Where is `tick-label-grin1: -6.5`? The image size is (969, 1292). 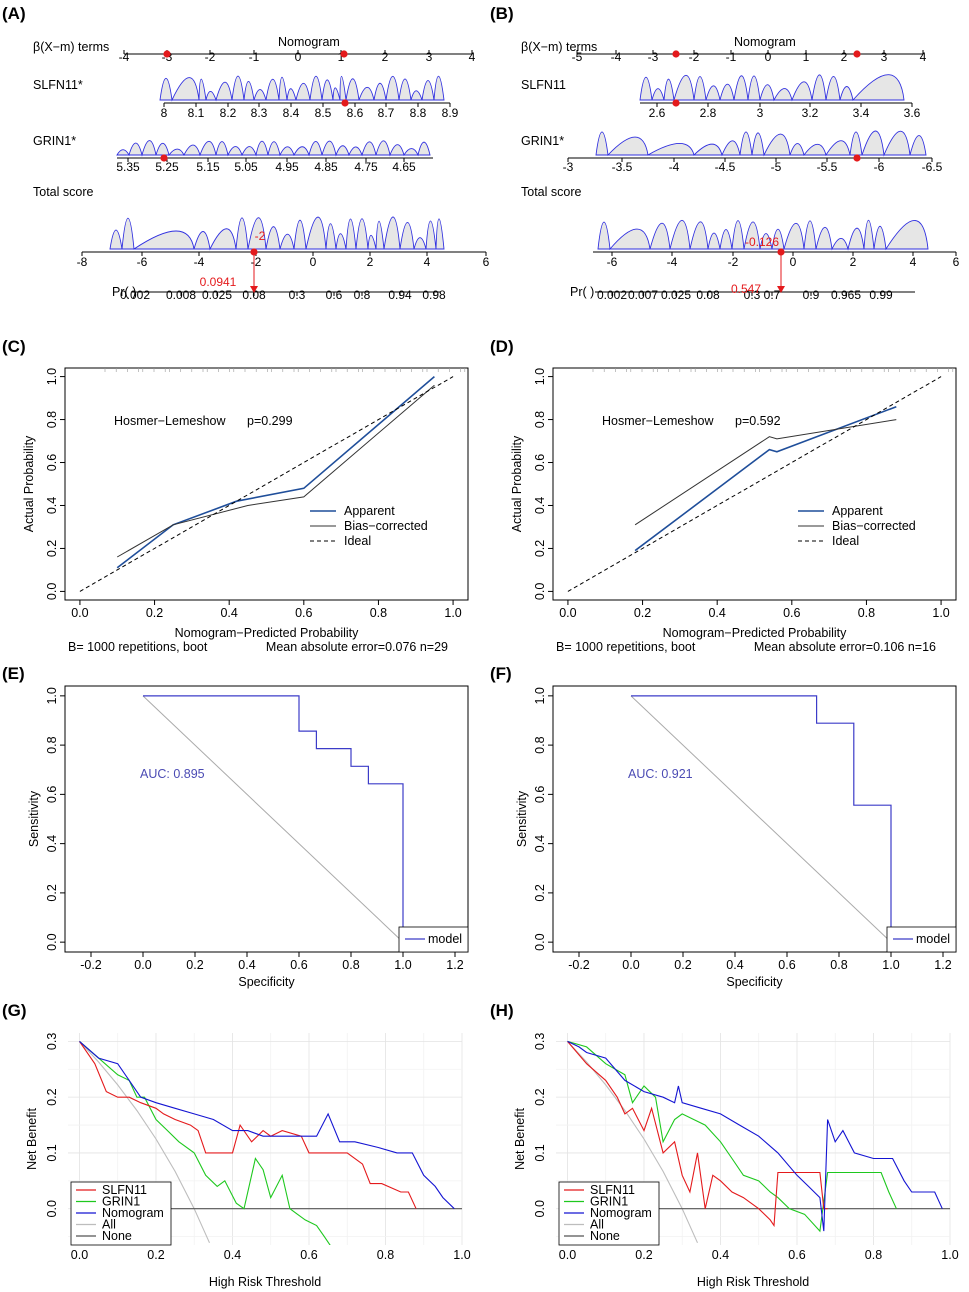
tick-label-grin1: -6.5 is located at coordinates (932, 167).